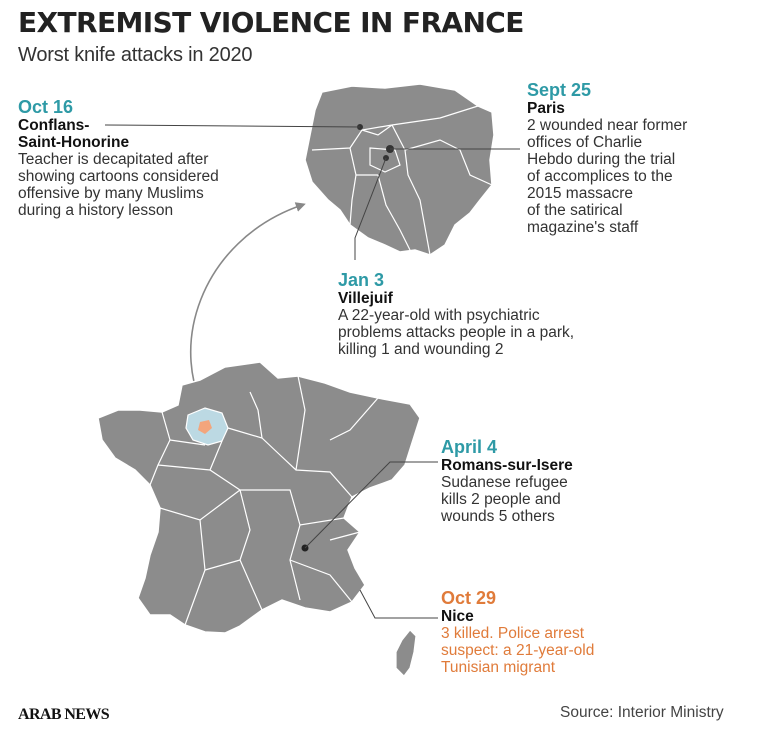  Describe the element at coordinates (642, 712) in the screenshot. I see `source-credit: Source: Interior Ministry` at that location.